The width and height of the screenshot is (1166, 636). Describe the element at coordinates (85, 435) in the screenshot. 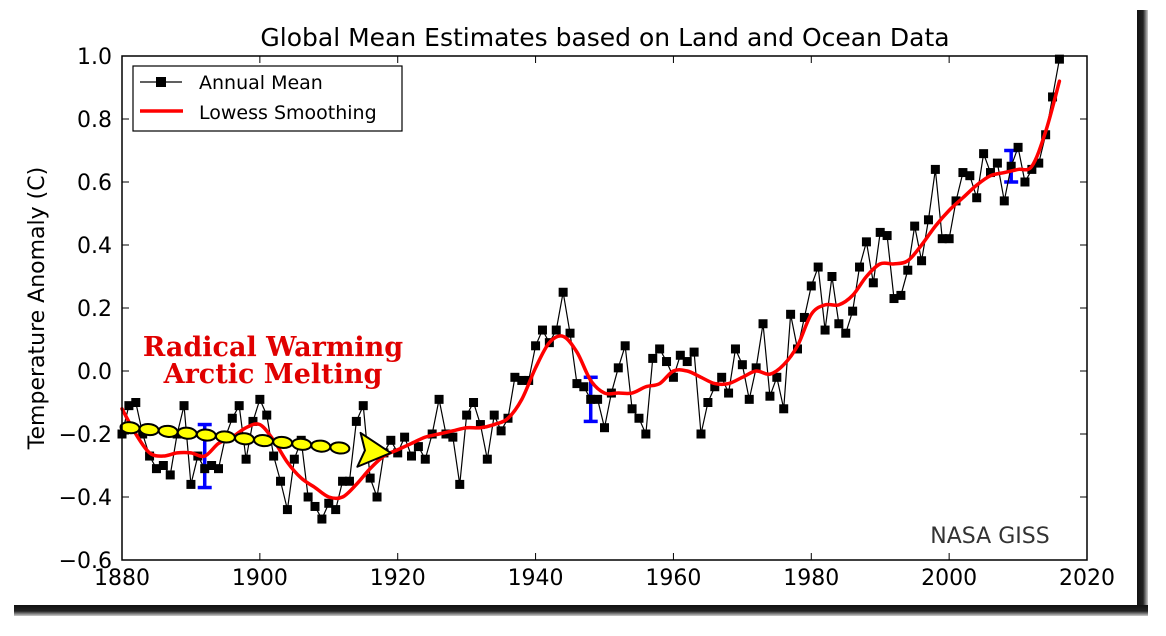

I see `y-tick-label: −0.2` at that location.